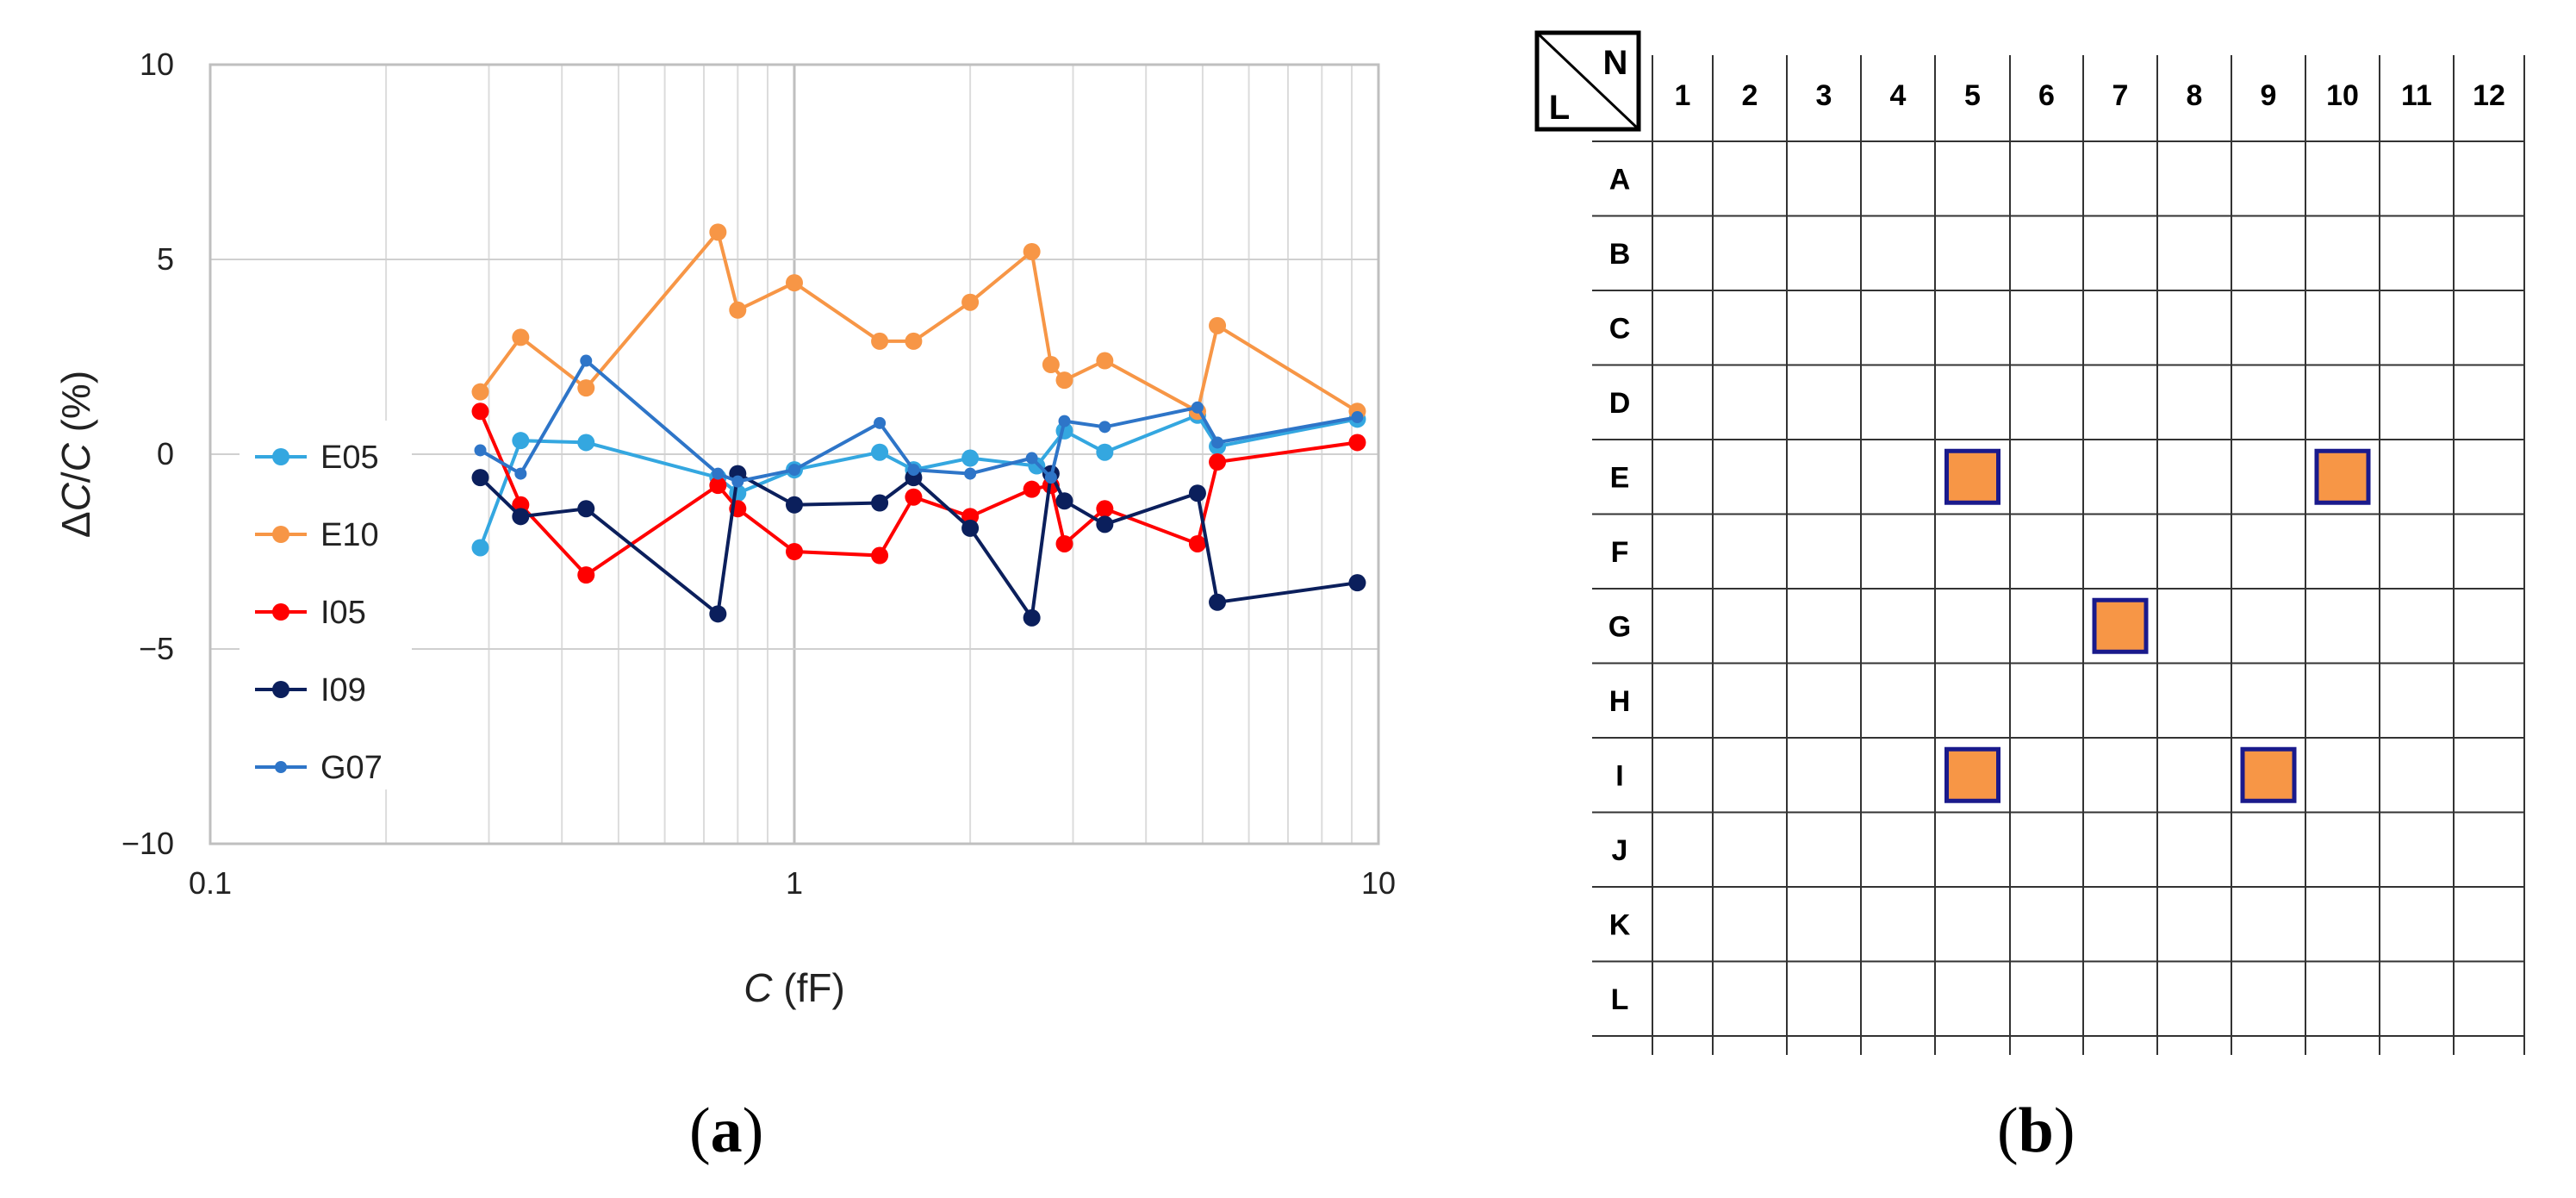 The width and height of the screenshot is (2576, 1198). I want to click on legend-label: G07, so click(352, 768).